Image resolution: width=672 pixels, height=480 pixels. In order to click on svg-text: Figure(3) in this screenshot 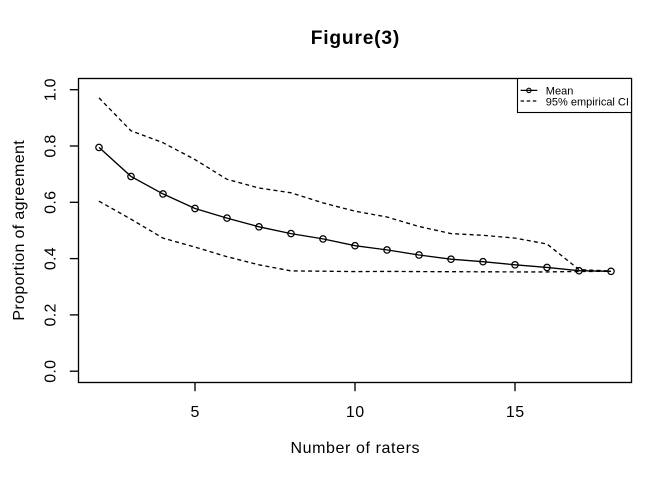, I will do `click(355, 38)`.